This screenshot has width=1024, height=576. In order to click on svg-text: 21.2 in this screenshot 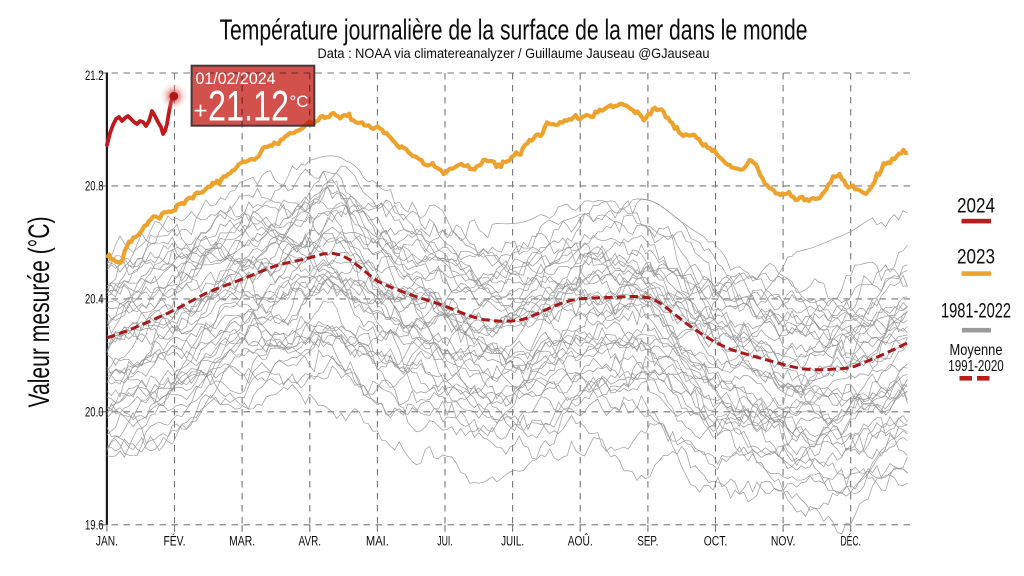, I will do `click(94, 75)`.